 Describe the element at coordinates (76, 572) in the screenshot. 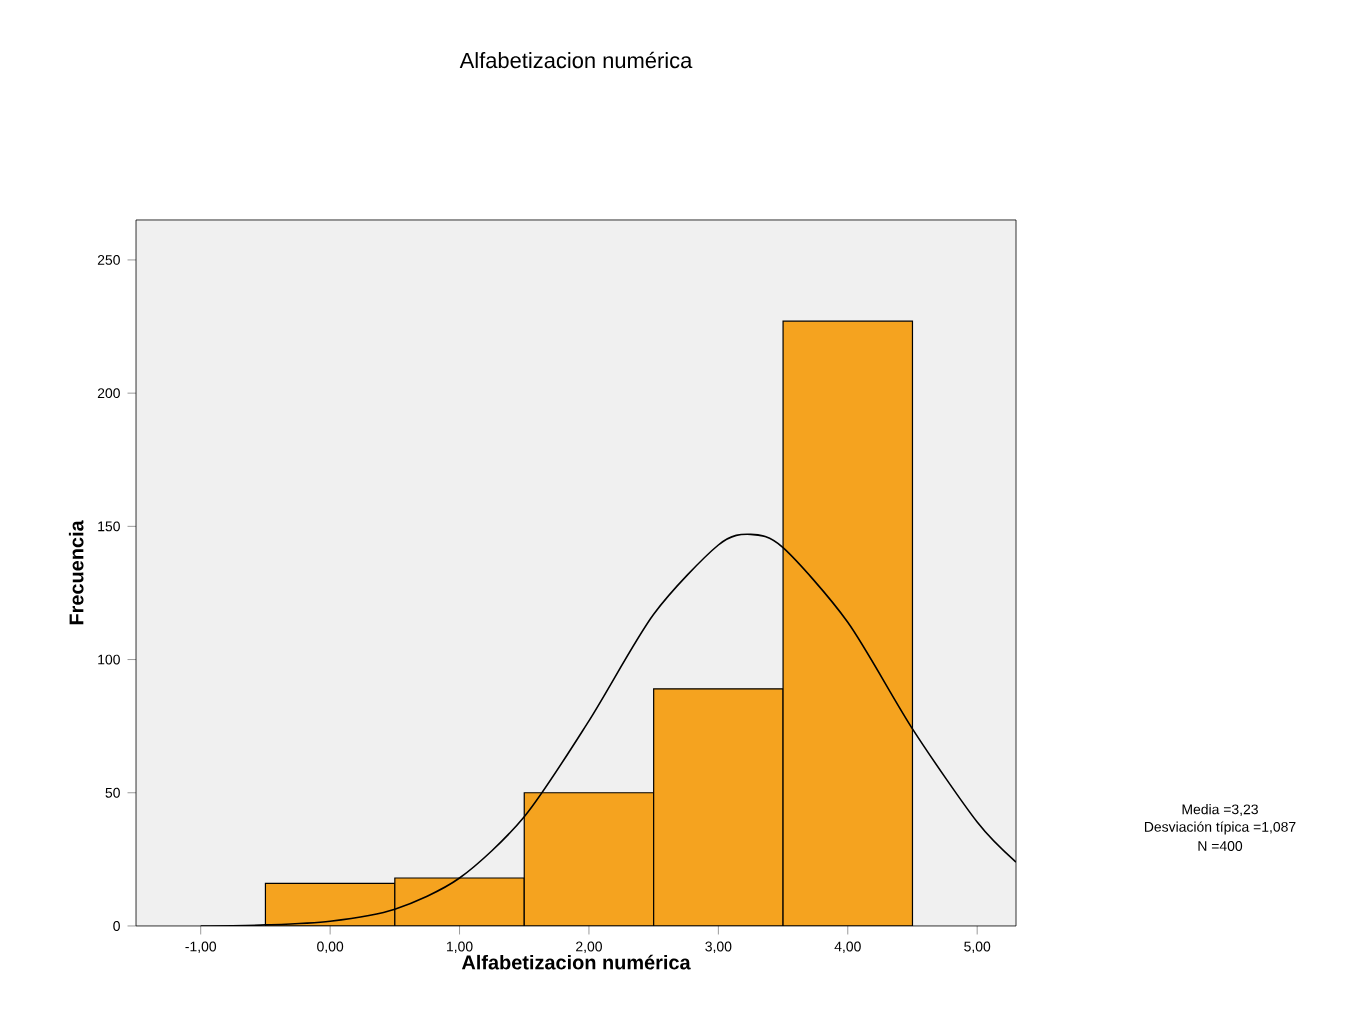

I see `y-axis-title: Frecuencia` at that location.